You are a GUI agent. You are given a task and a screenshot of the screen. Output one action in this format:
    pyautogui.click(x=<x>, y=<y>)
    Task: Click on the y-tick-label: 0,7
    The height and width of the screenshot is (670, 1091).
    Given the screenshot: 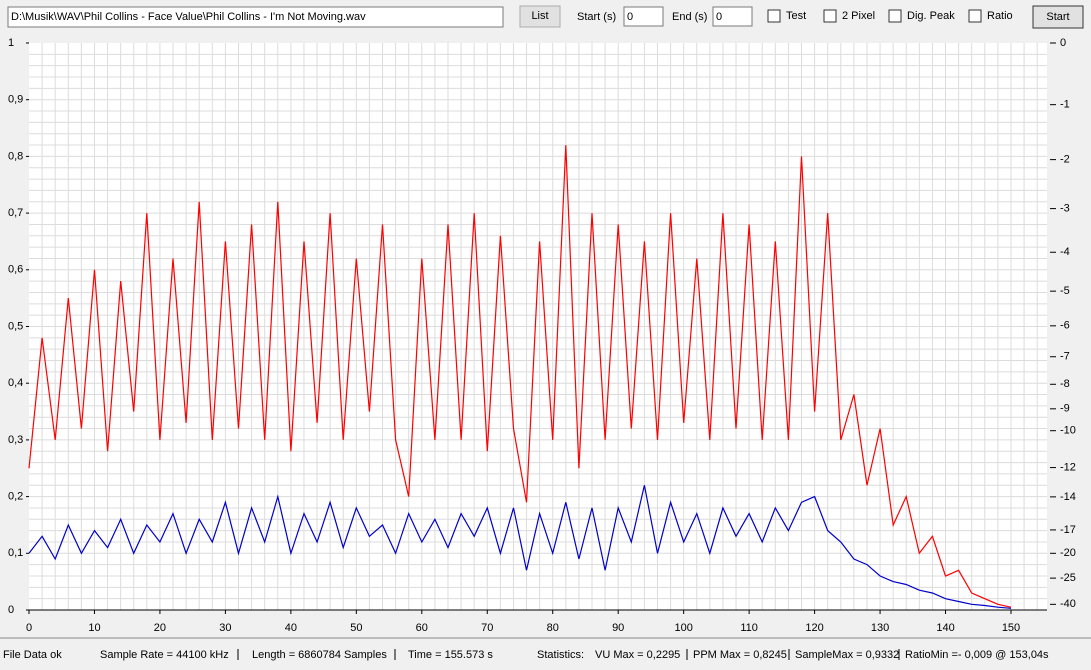 What is the action you would take?
    pyautogui.click(x=15, y=213)
    